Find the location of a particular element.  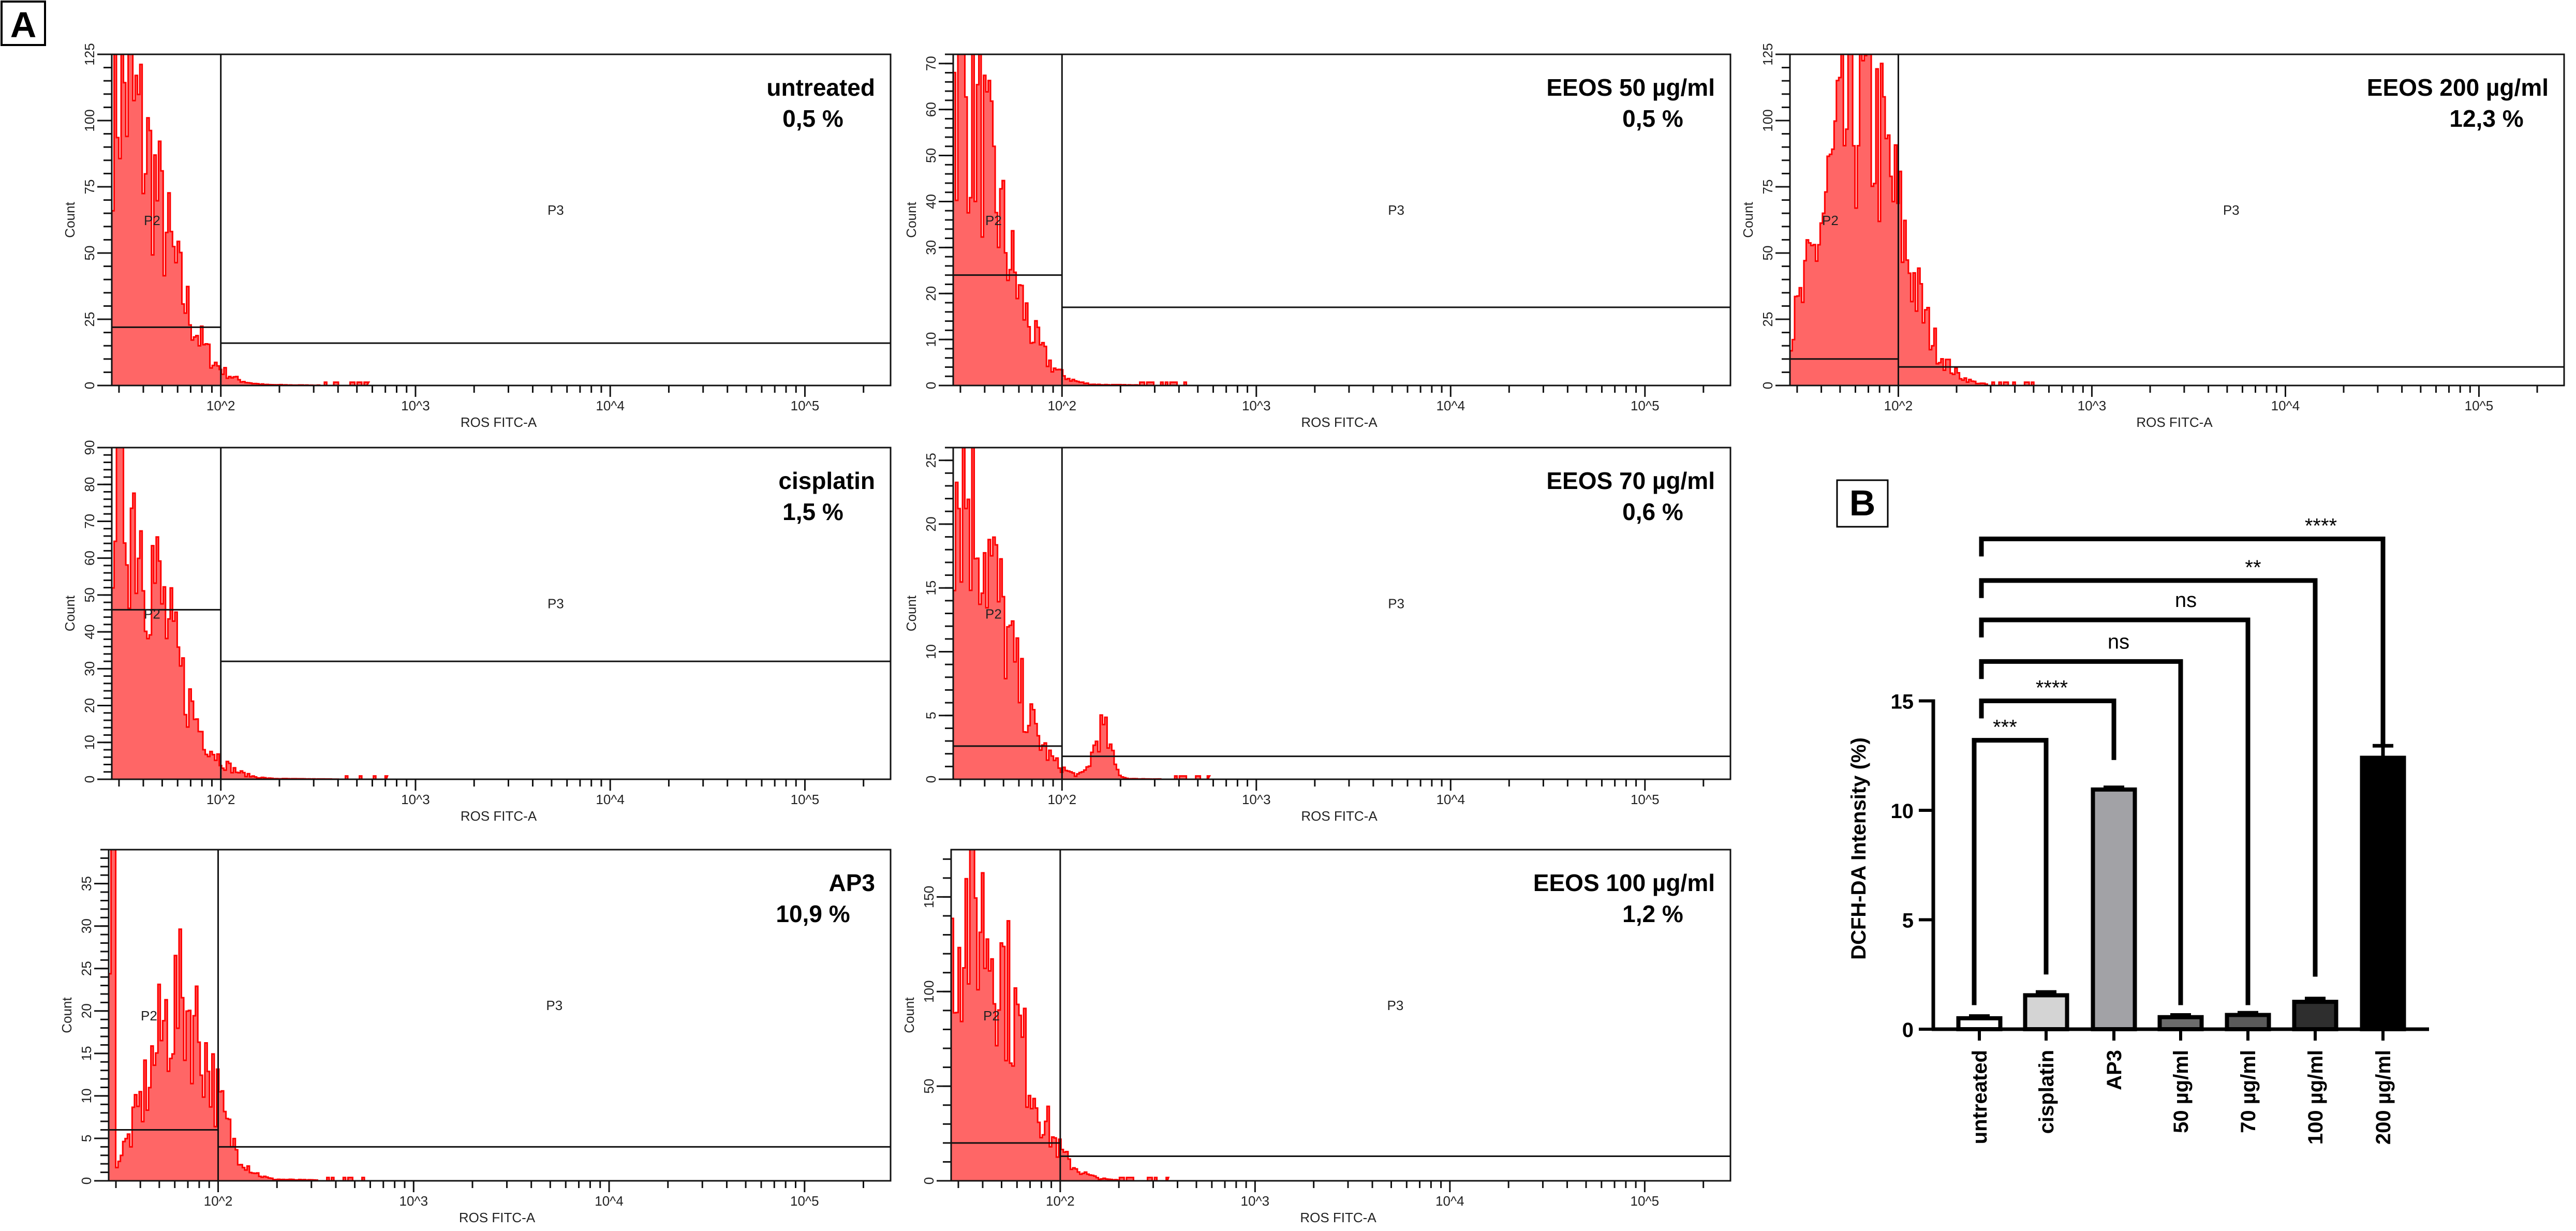

category-label: 70 µg/ml is located at coordinates (2248, 1091).